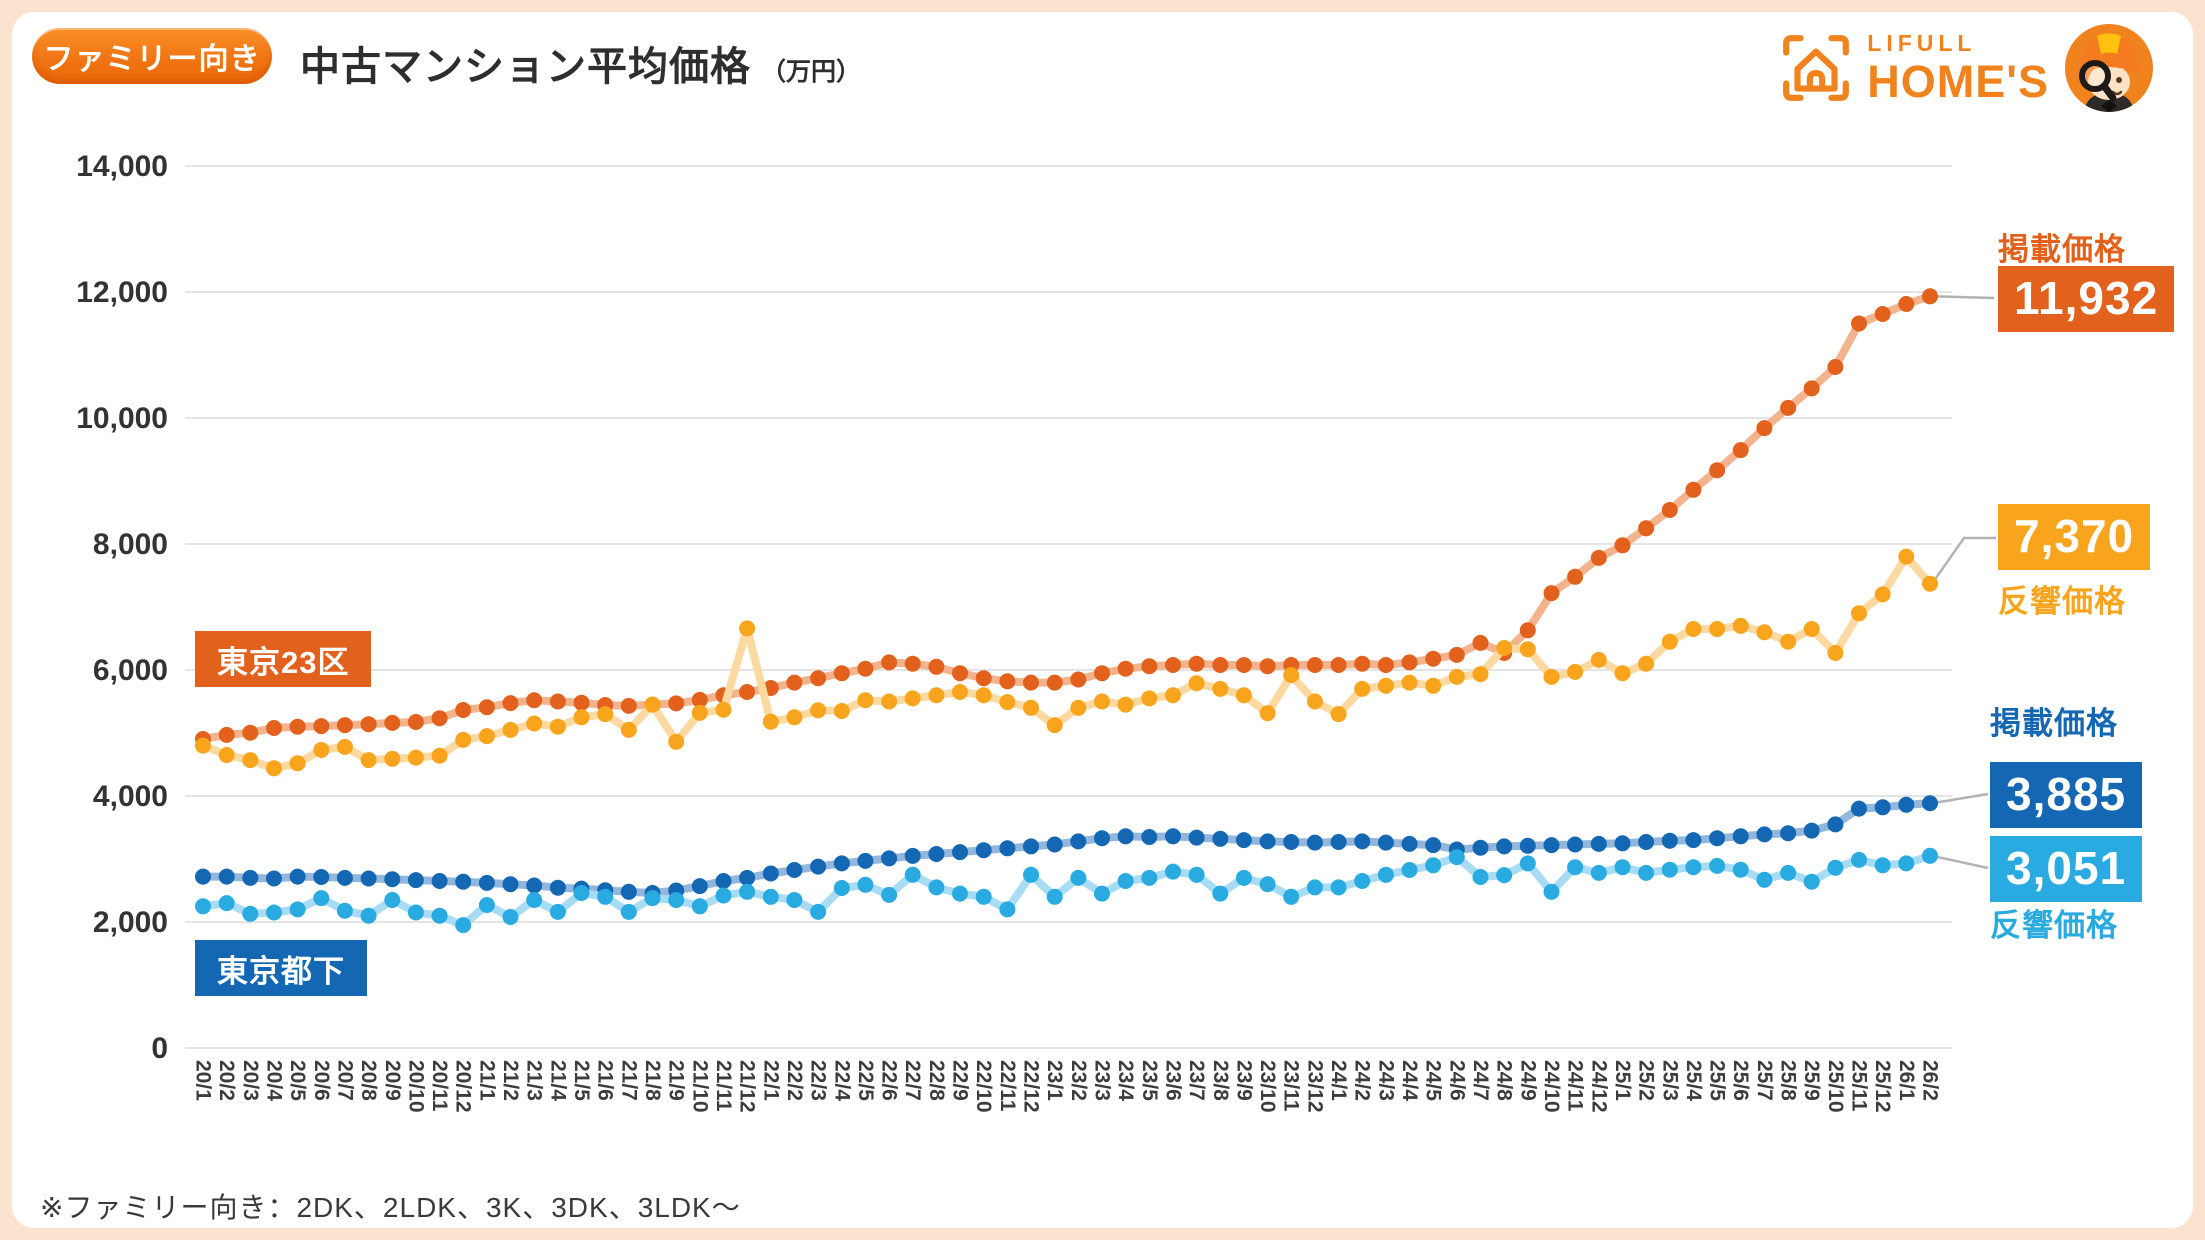  I want to click on svg-text: 21/9, so click(676, 1080).